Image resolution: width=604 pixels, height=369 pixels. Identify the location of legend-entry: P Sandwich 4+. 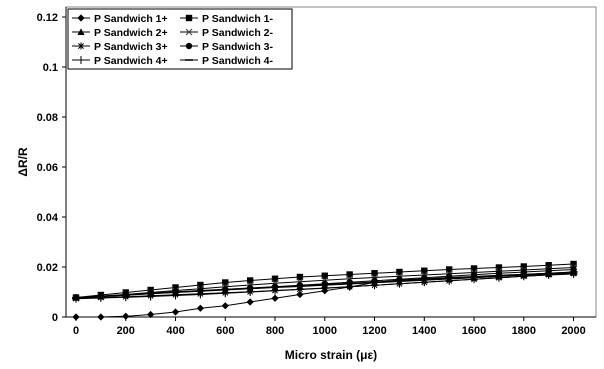
(120, 61).